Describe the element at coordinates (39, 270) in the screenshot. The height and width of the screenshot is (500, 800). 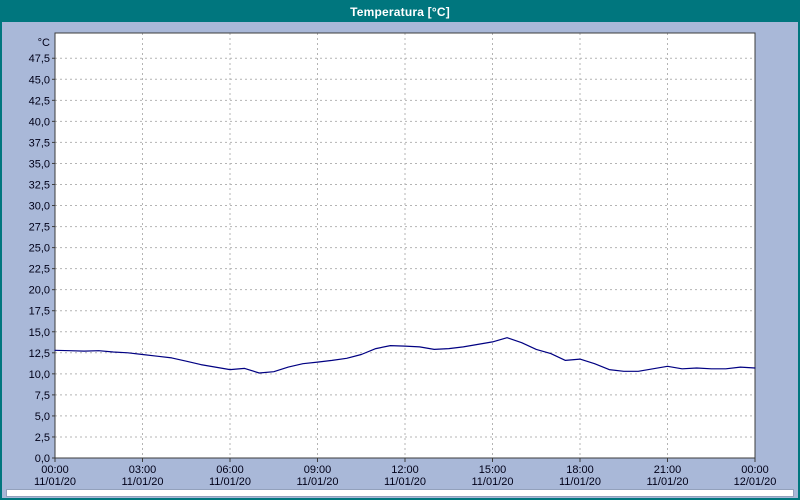
I see `y-tick-label: 22,5` at that location.